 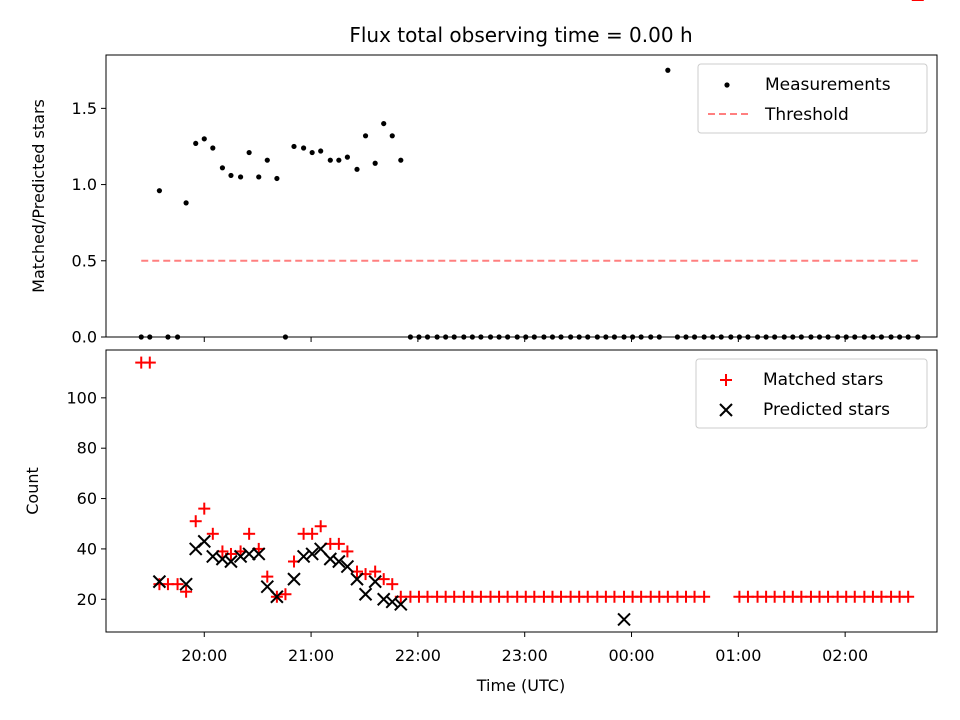 I want to click on x-tick-label: 02:00, so click(x=845, y=655).